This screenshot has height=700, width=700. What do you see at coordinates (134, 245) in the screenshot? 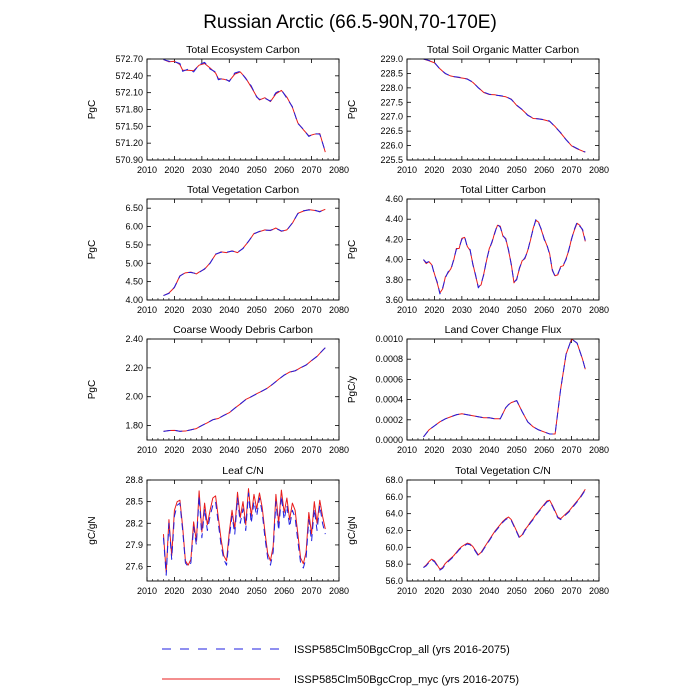
I see `y-tick-label: 5.50` at bounding box center [134, 245].